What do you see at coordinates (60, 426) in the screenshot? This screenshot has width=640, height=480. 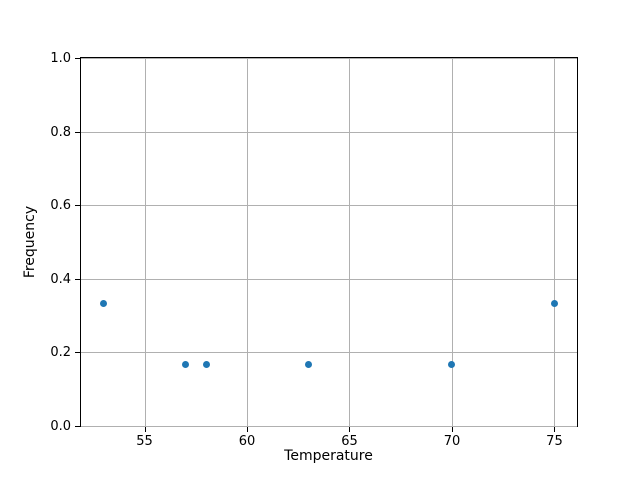 I see `y-tick-label: 0.0` at bounding box center [60, 426].